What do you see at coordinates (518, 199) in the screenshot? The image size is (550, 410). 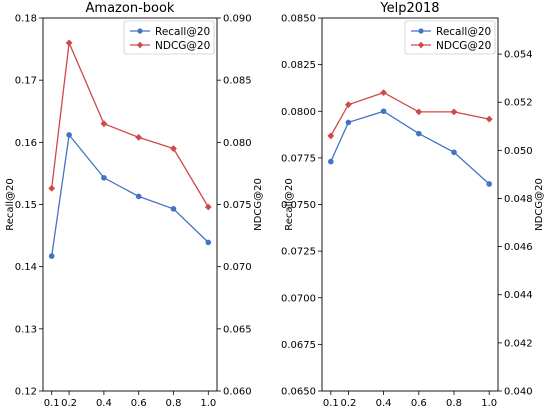 I see `right-y-tick-label: 0.048` at bounding box center [518, 199].